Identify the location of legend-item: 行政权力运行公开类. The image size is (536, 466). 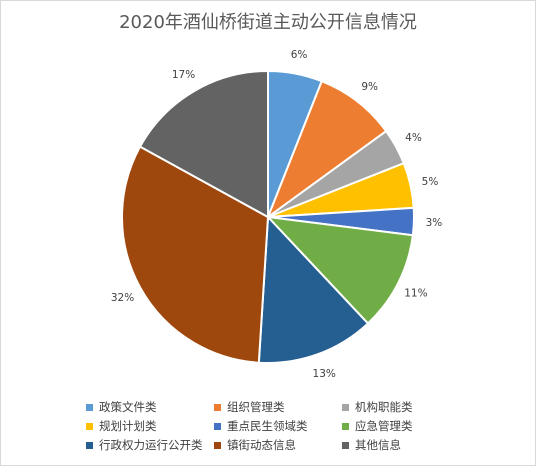
(147, 445).